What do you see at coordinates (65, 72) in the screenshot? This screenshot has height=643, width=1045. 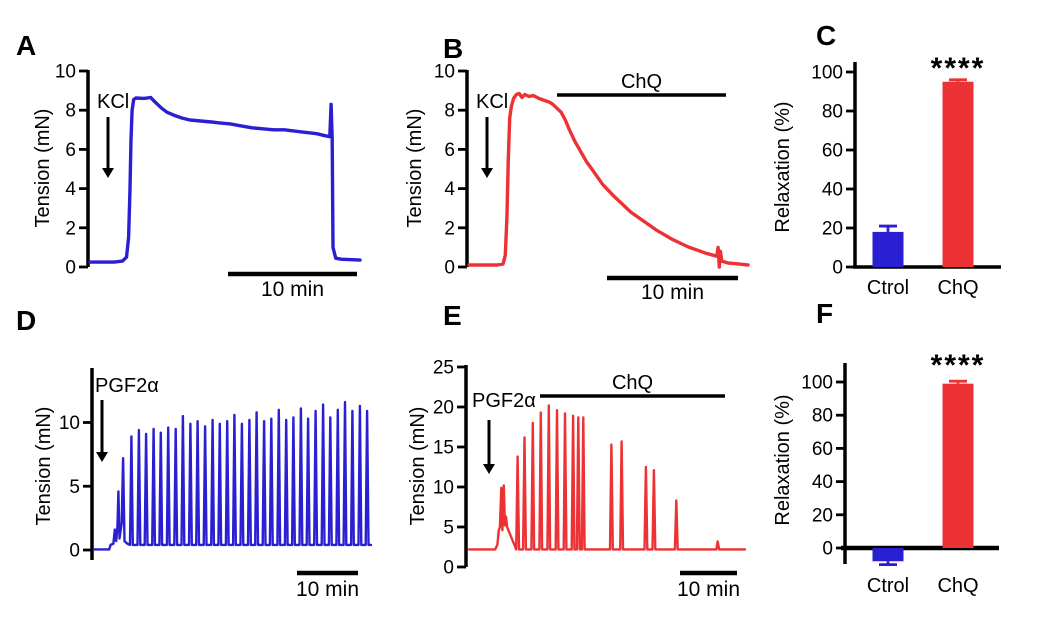 I see `A-y-tick-label: 10` at bounding box center [65, 72].